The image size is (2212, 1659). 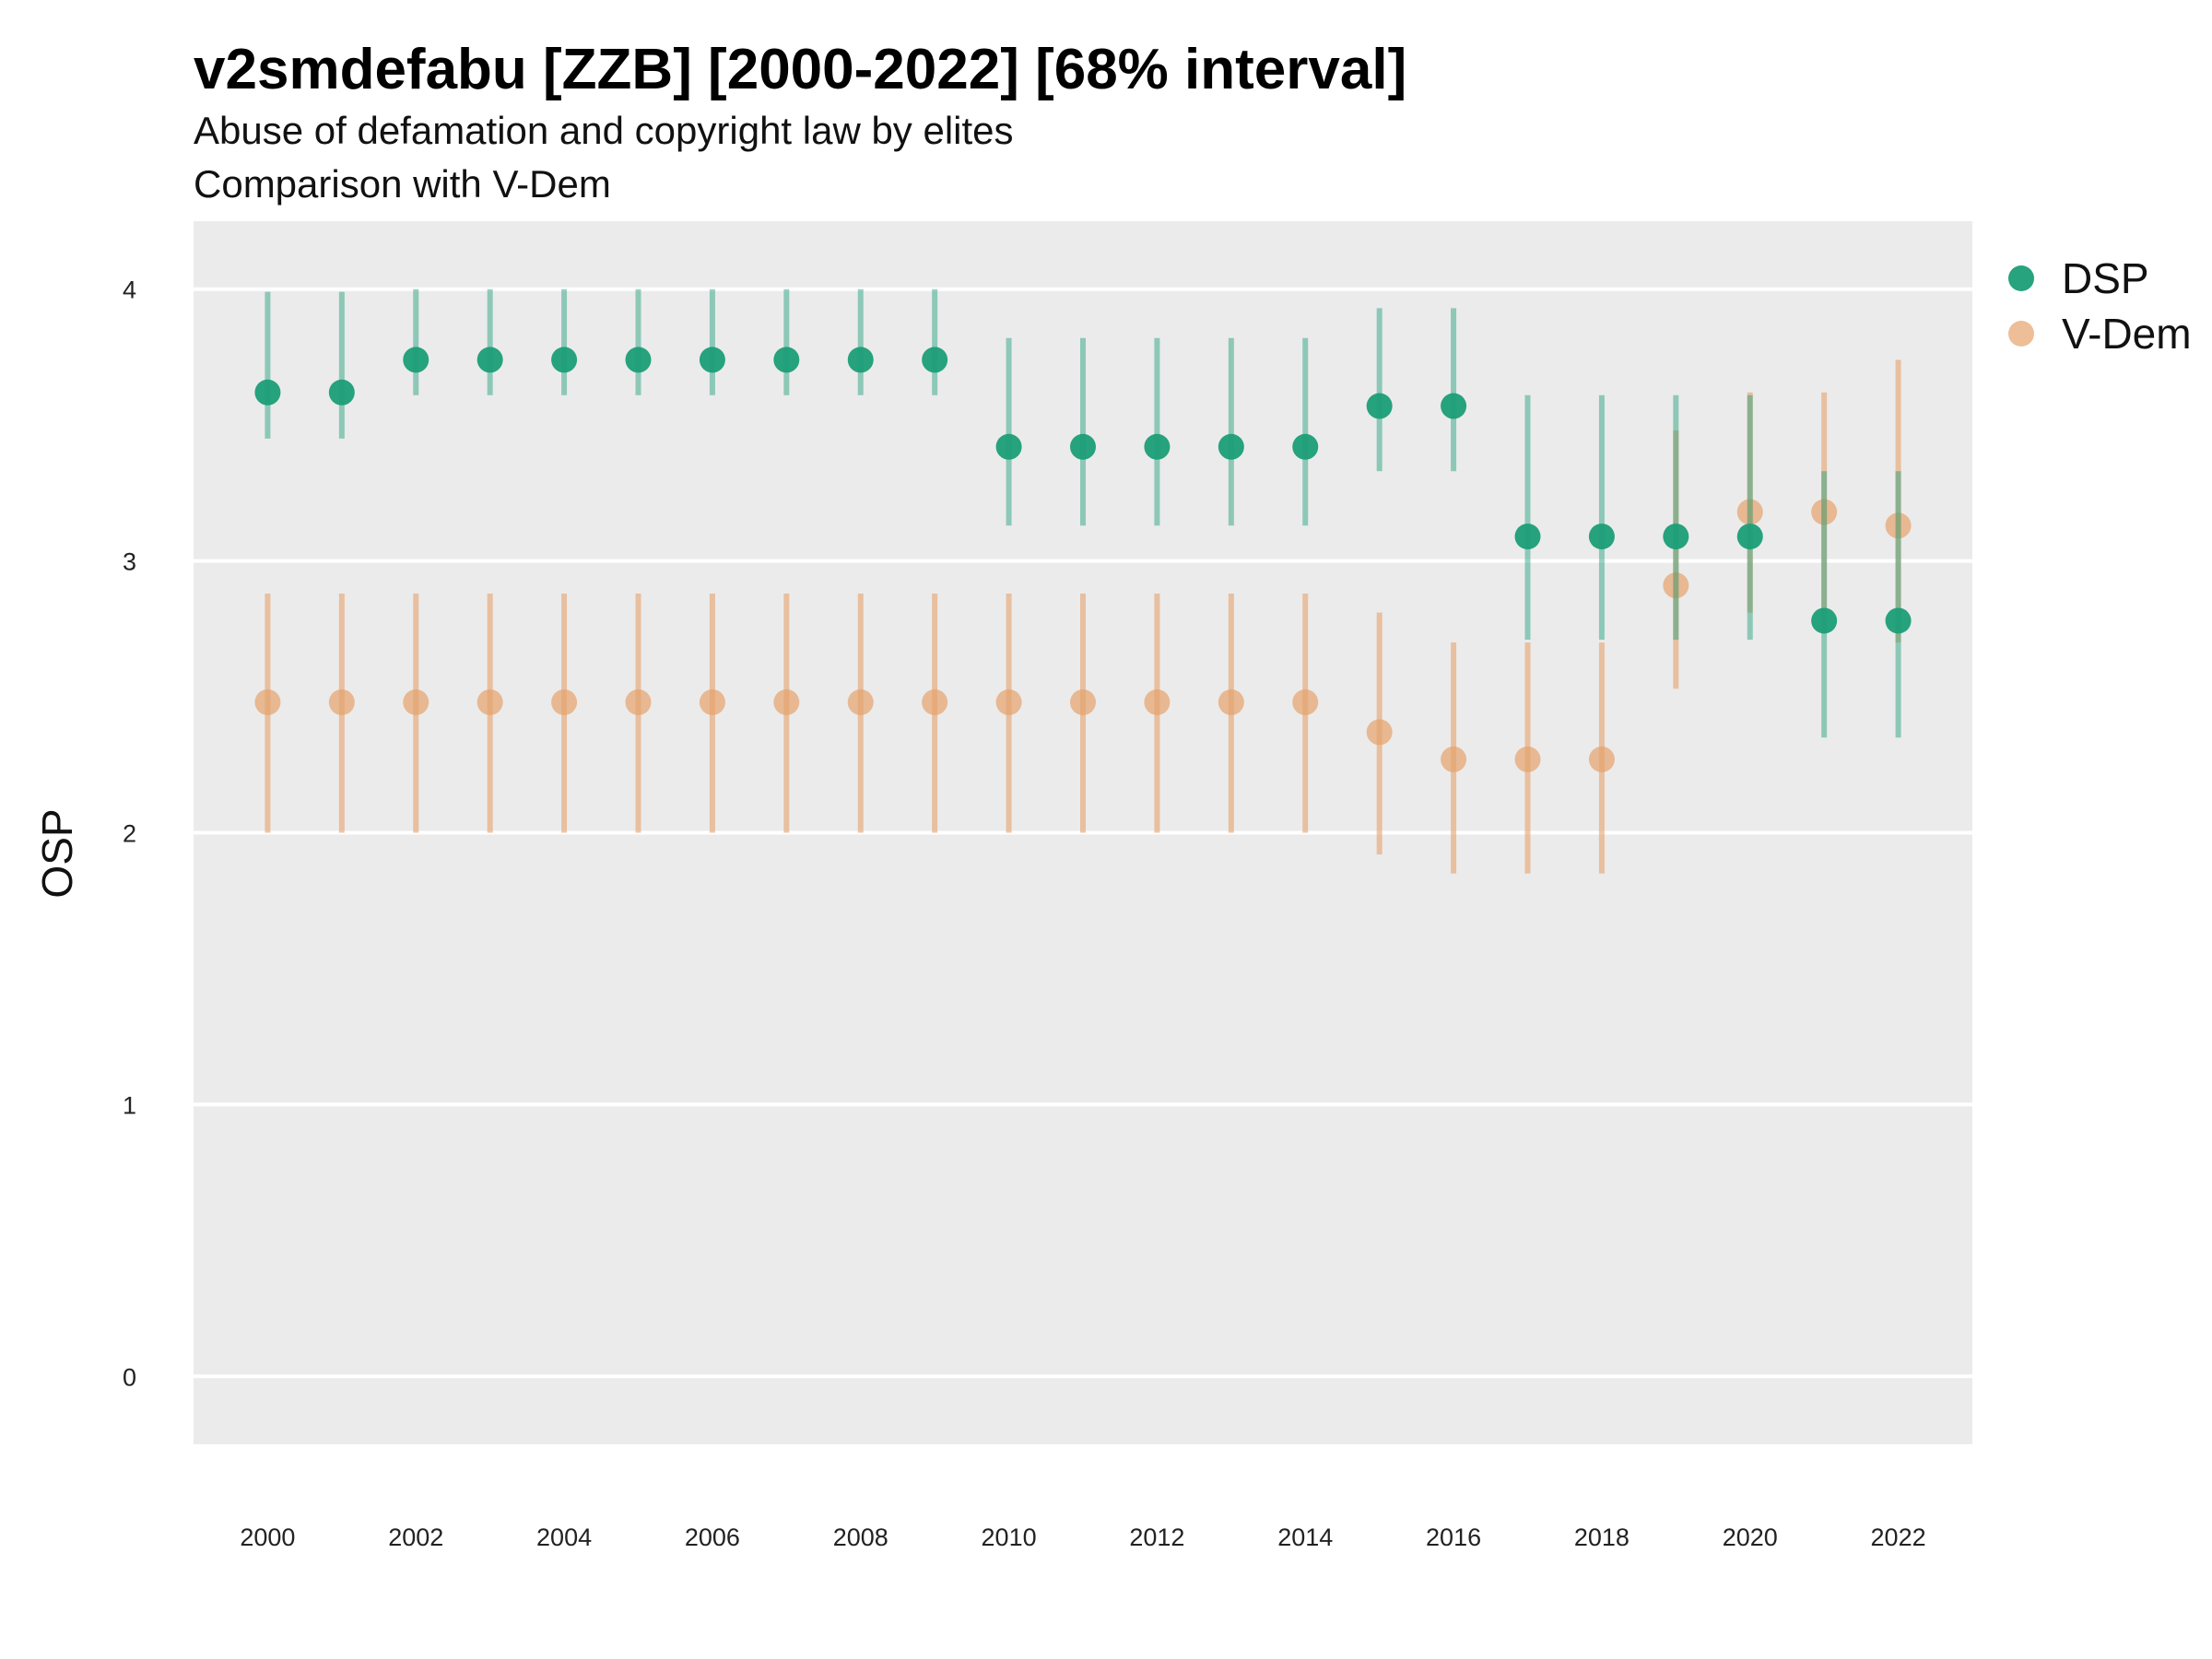 What do you see at coordinates (1009, 1537) in the screenshot?
I see `x-tick-label: 2010` at bounding box center [1009, 1537].